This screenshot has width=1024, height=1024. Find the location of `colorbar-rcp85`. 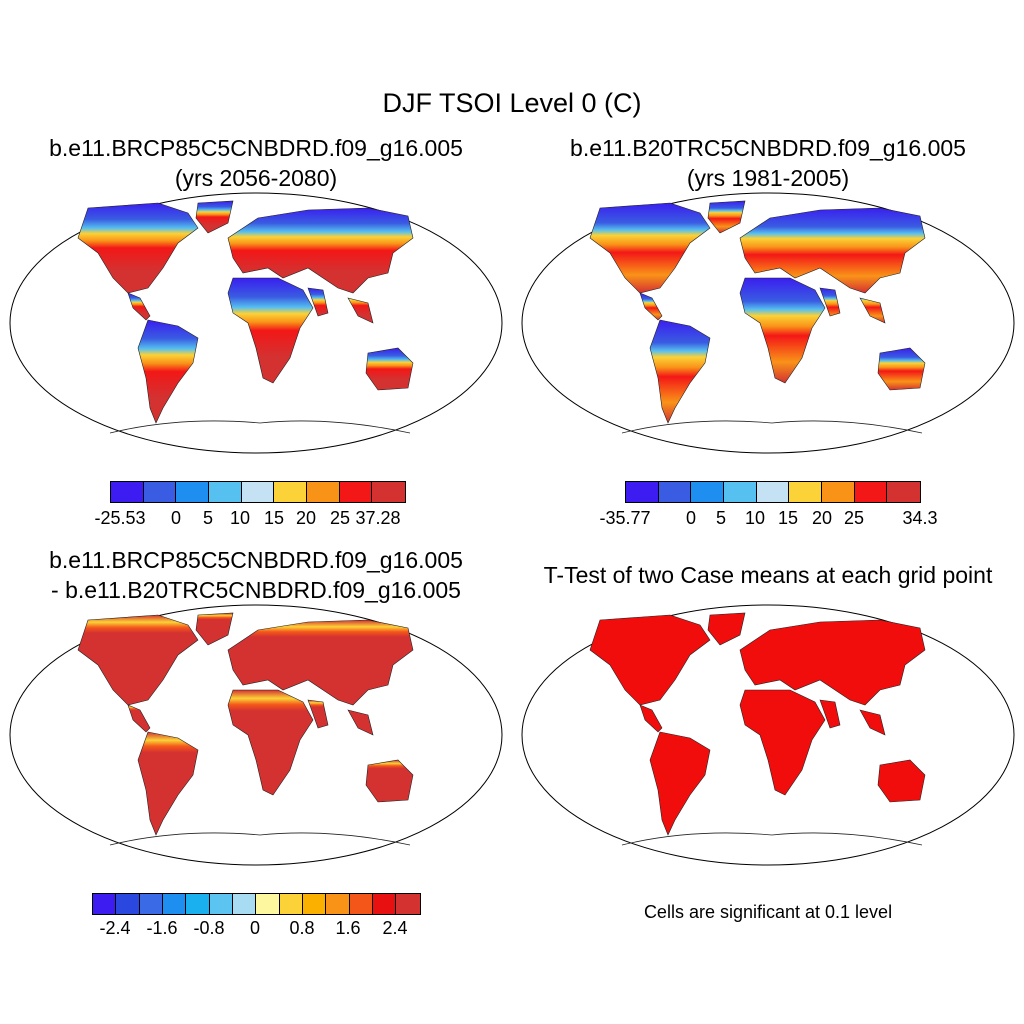

colorbar-rcp85 is located at coordinates (258, 492).